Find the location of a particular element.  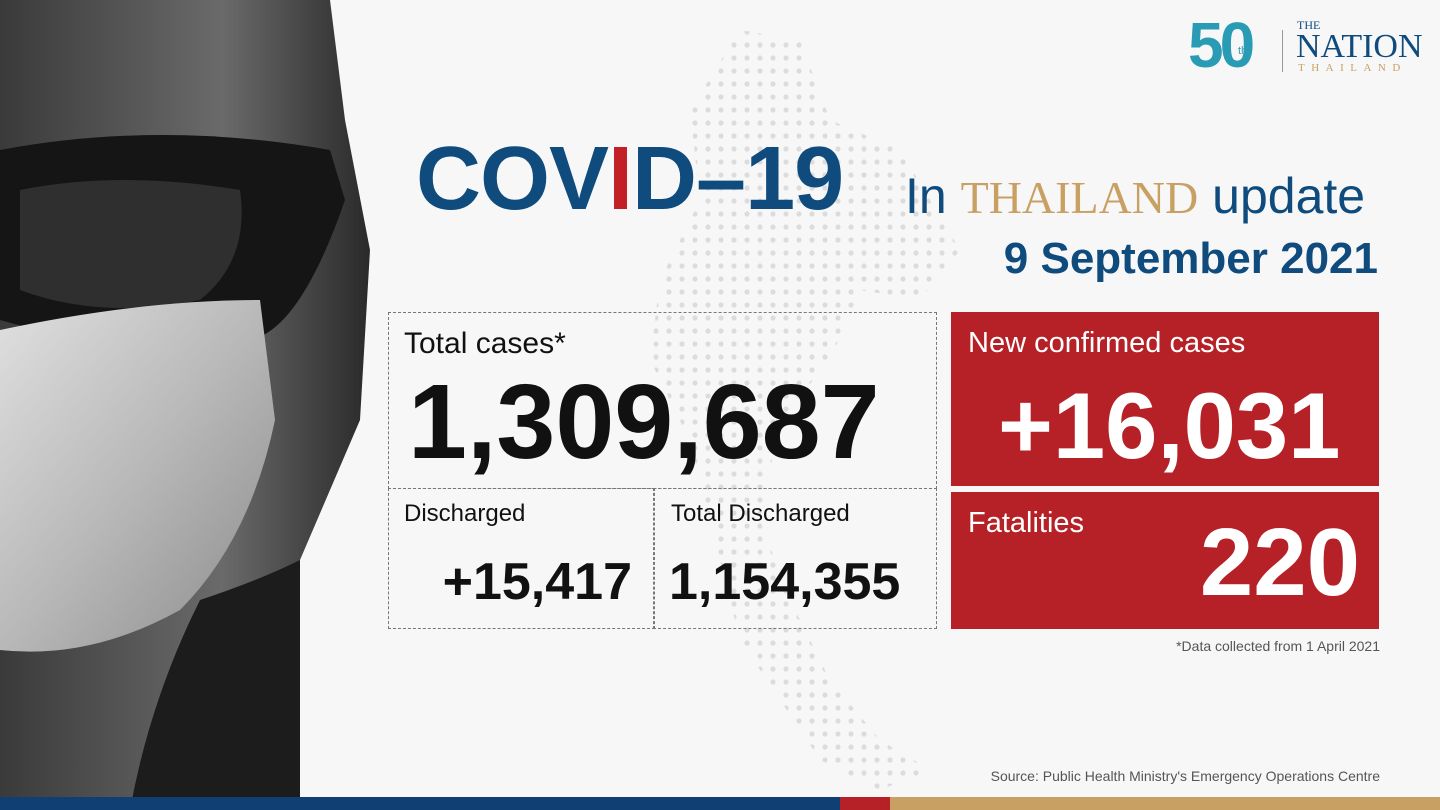

stat-value: 1,309,687 is located at coordinates (644, 422).